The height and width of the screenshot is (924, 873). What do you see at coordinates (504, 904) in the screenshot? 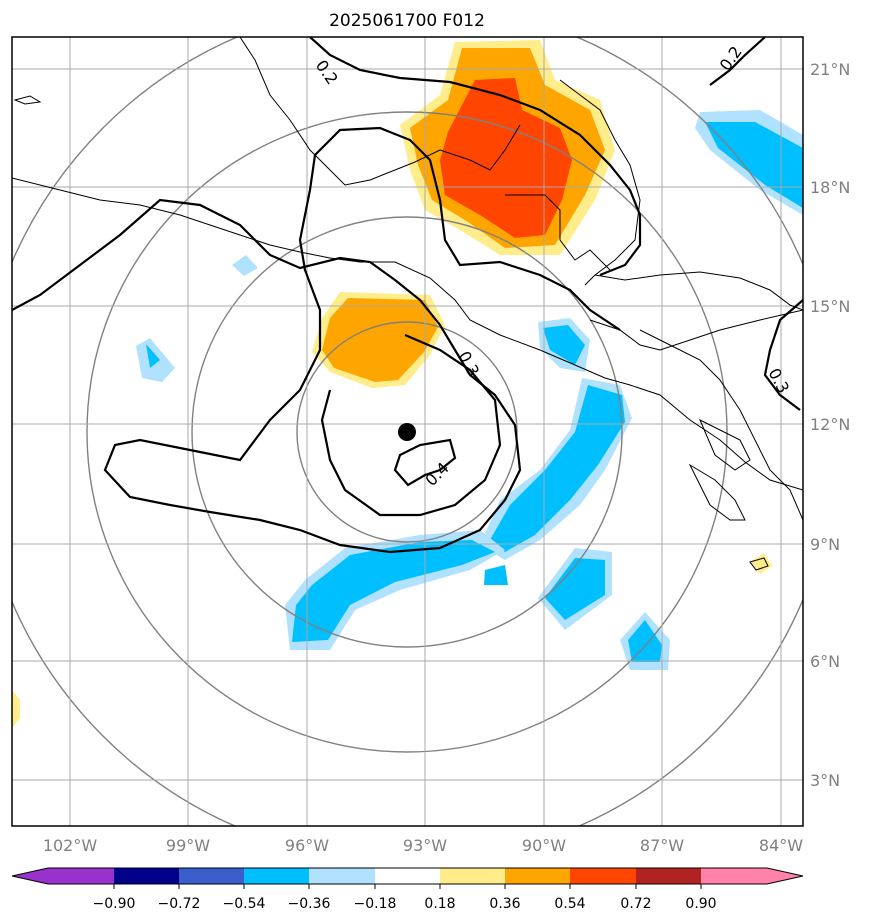
I see `colorbar-label-7: 0.36` at bounding box center [504, 904].